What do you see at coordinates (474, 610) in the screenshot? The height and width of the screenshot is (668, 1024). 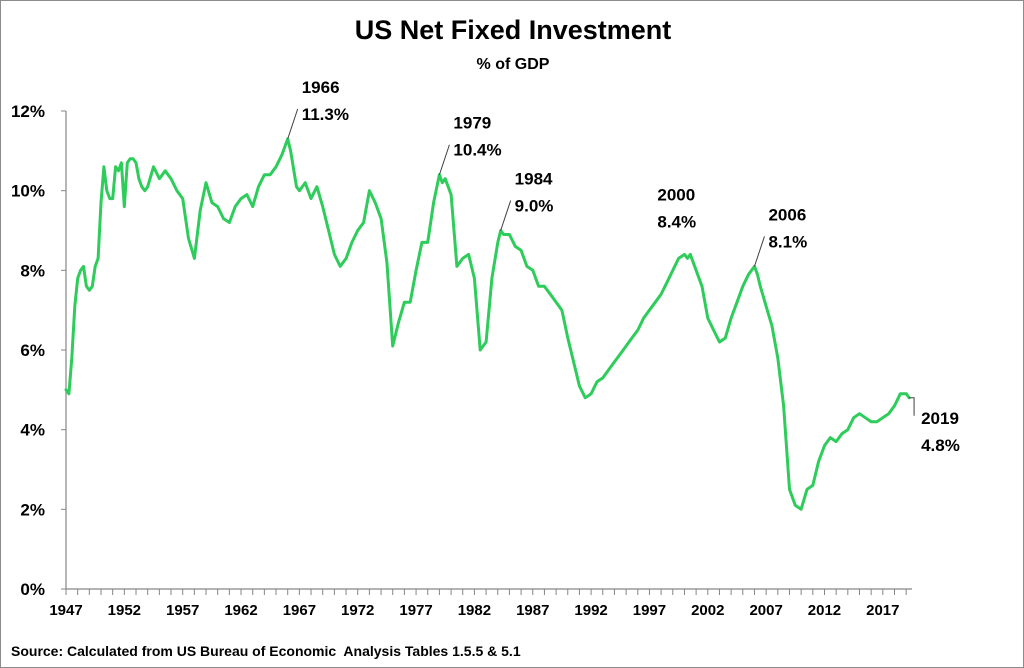 I see `x-tick-label: 1982` at bounding box center [474, 610].